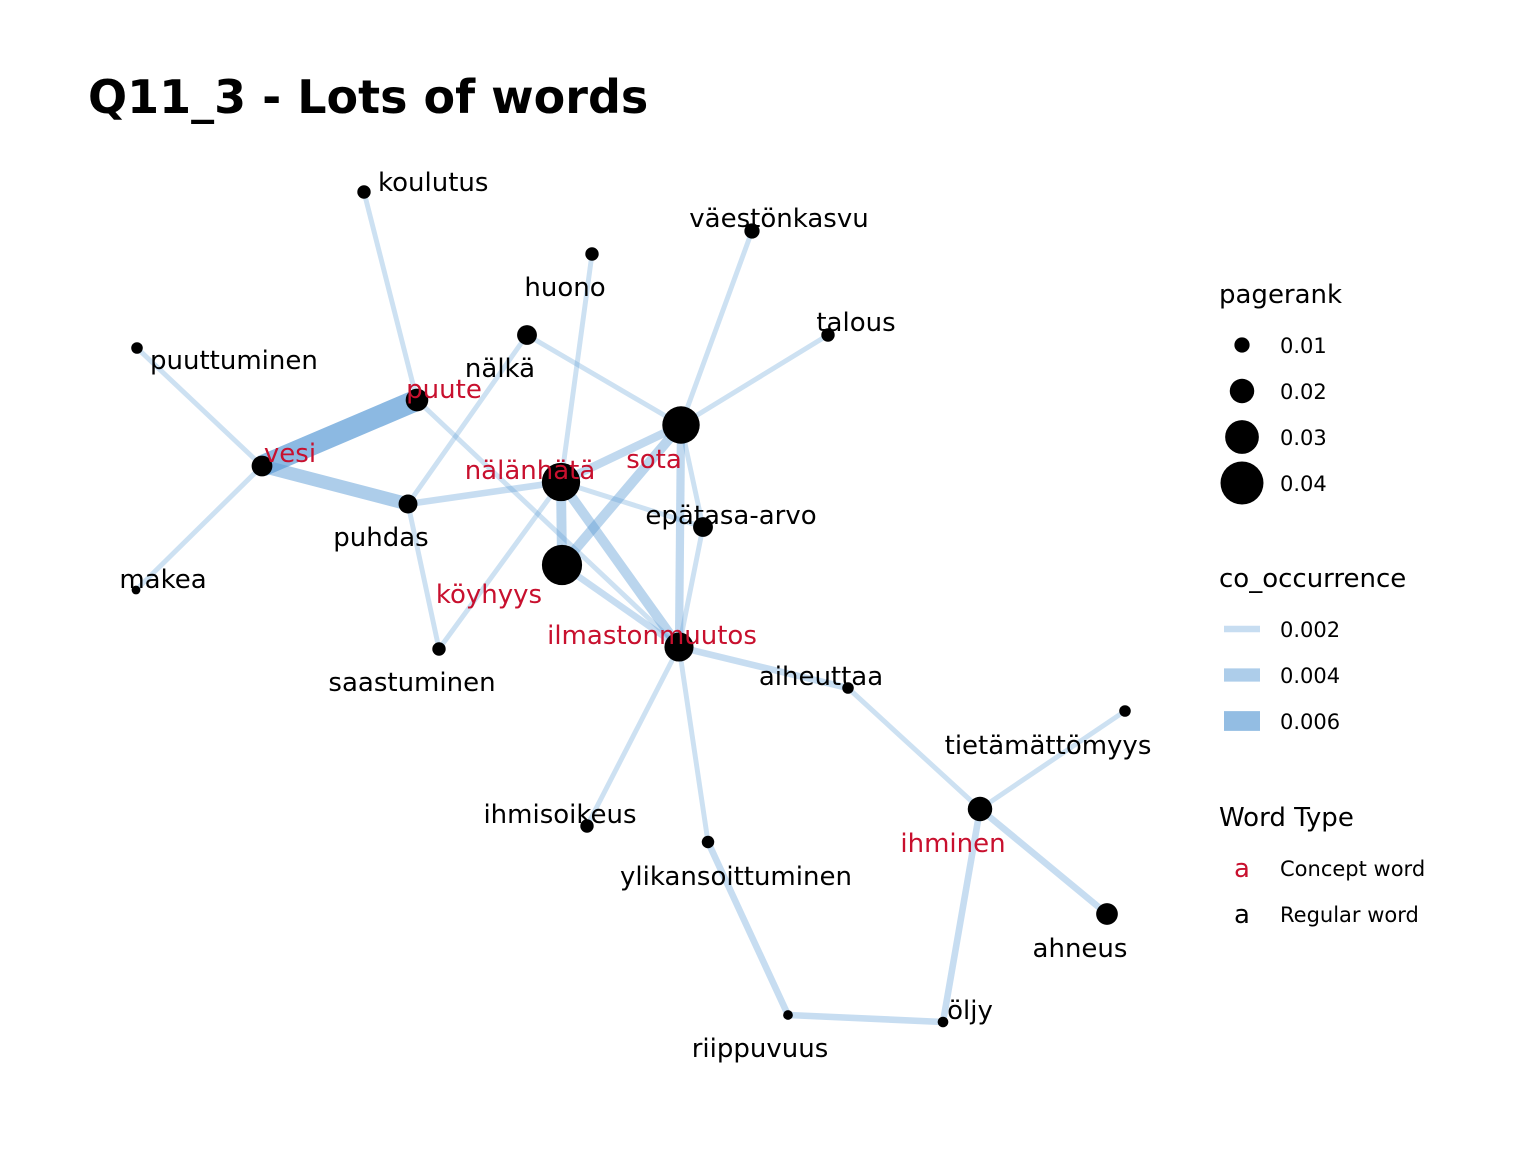  I want to click on edge-vesi-puute, so click(339, 433).